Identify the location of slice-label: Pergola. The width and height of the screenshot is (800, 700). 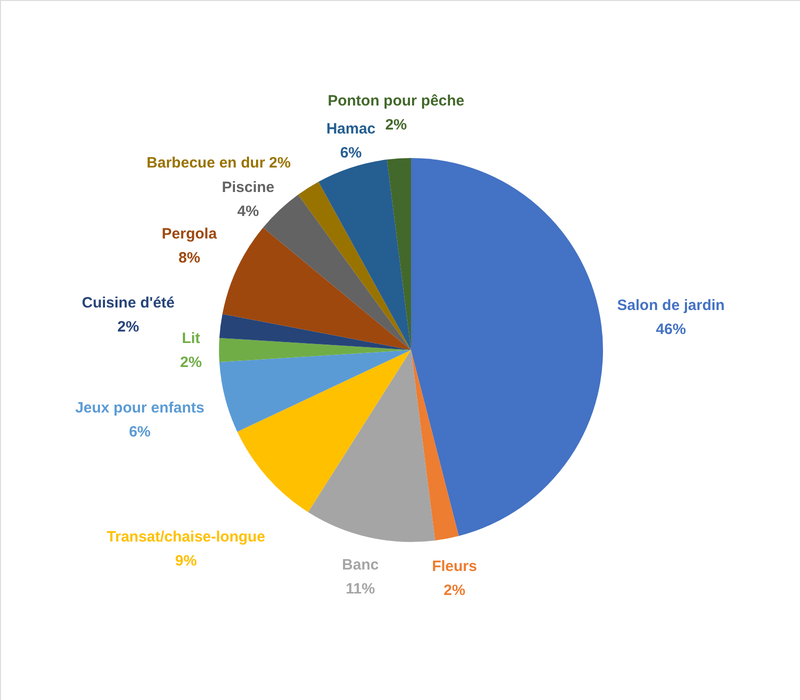
(190, 234).